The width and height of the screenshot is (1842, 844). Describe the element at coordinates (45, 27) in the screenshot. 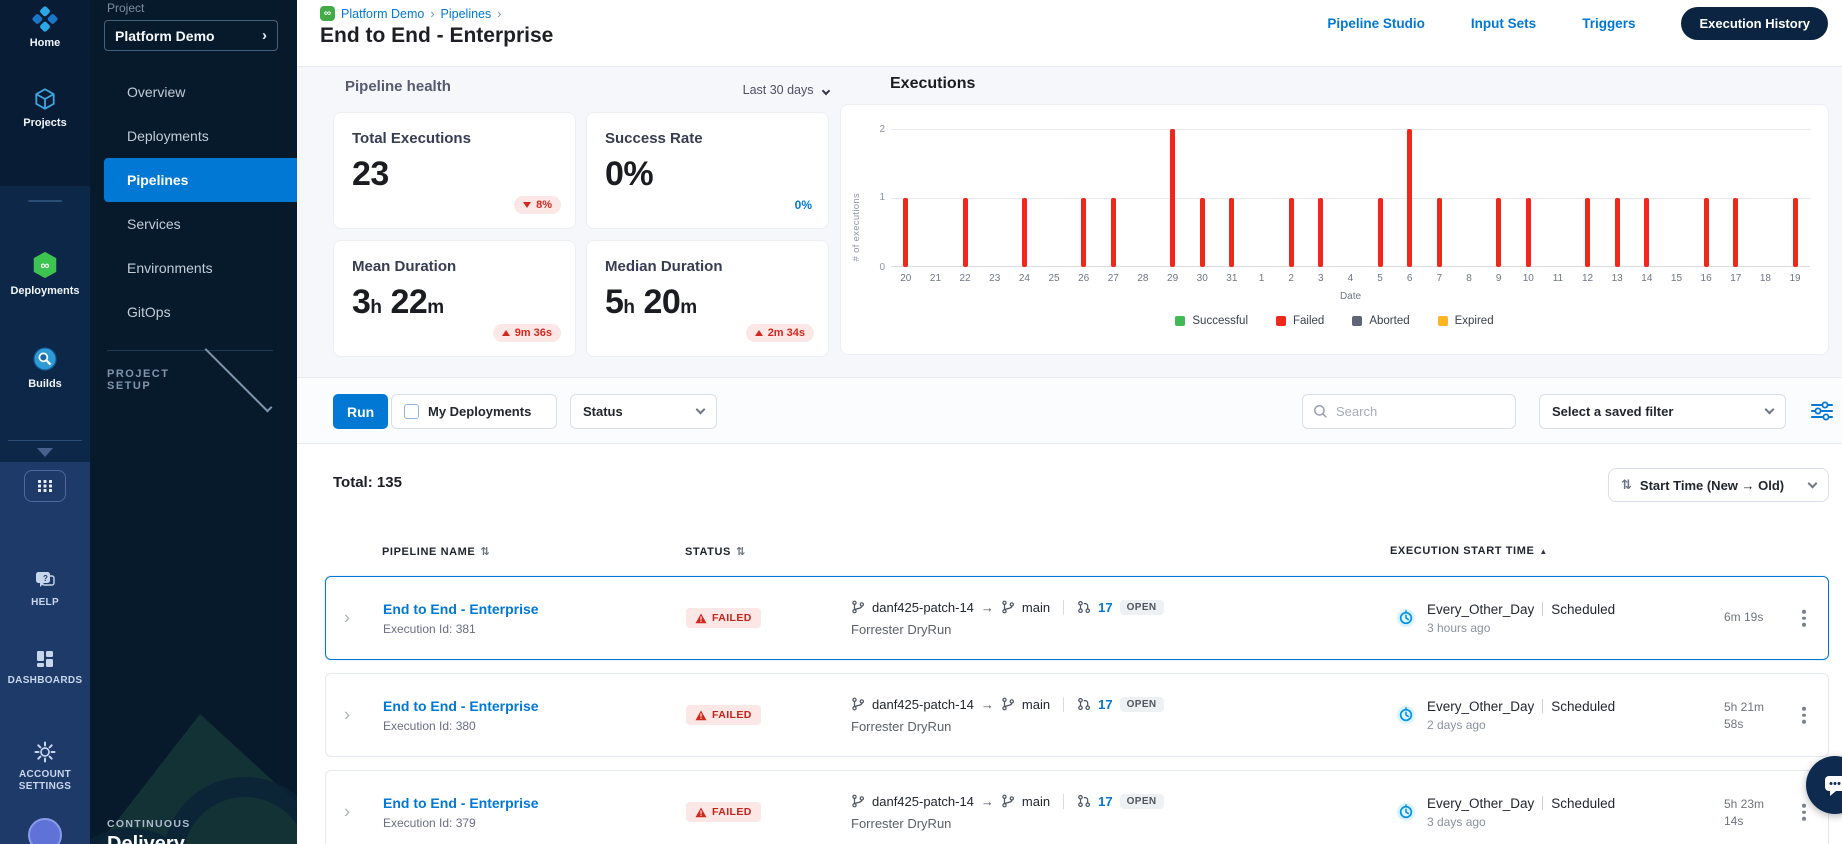

I see `sidebar-item-home: Home` at that location.